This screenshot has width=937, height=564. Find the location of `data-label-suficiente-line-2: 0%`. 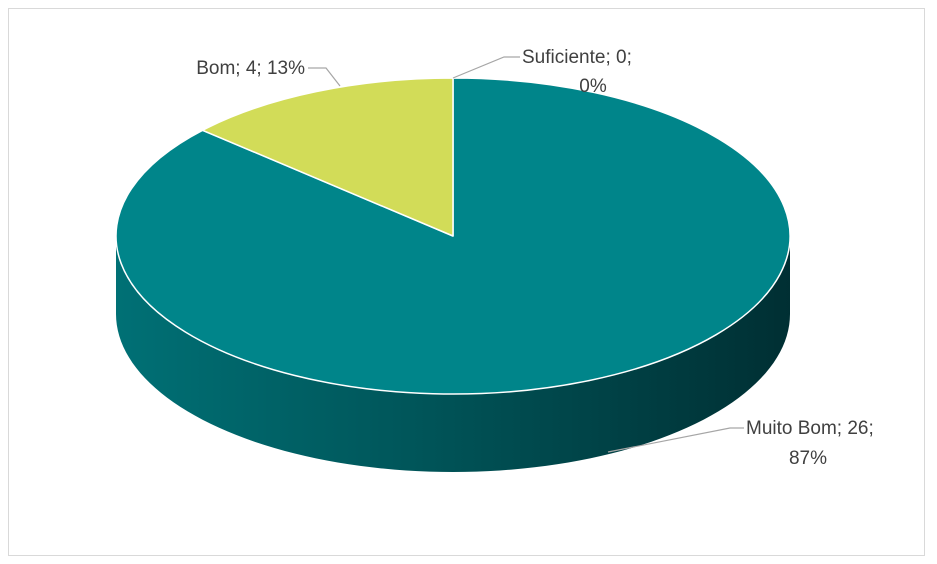

data-label-suficiente-line-2: 0% is located at coordinates (593, 86).